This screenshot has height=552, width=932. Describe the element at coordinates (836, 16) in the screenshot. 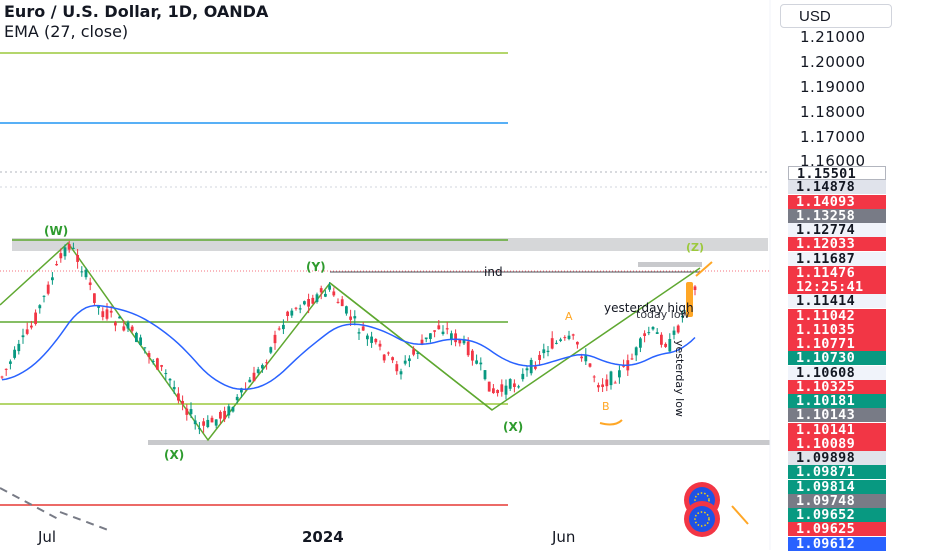

I see `currency-button: USD` at that location.